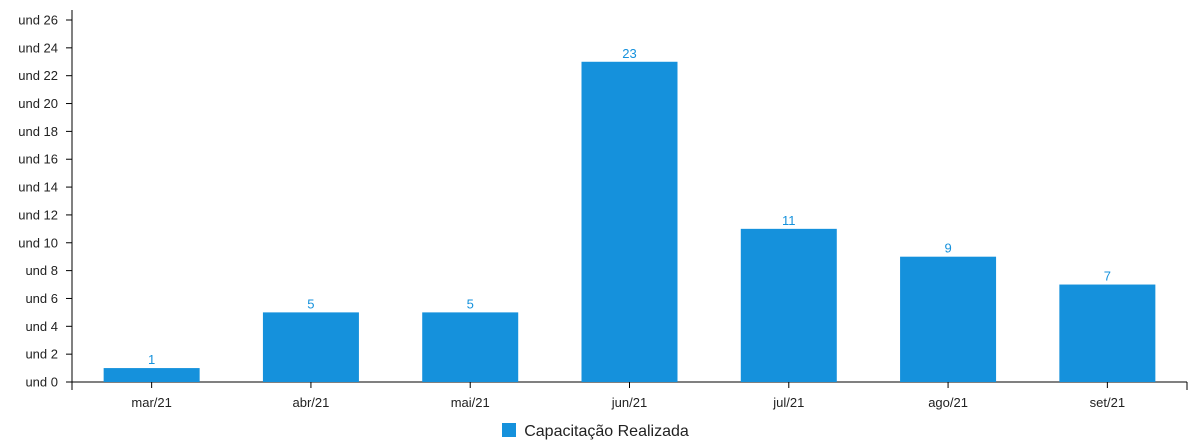 This screenshot has height=445, width=1191. I want to click on x-tick-label: mar/21, so click(151, 402).